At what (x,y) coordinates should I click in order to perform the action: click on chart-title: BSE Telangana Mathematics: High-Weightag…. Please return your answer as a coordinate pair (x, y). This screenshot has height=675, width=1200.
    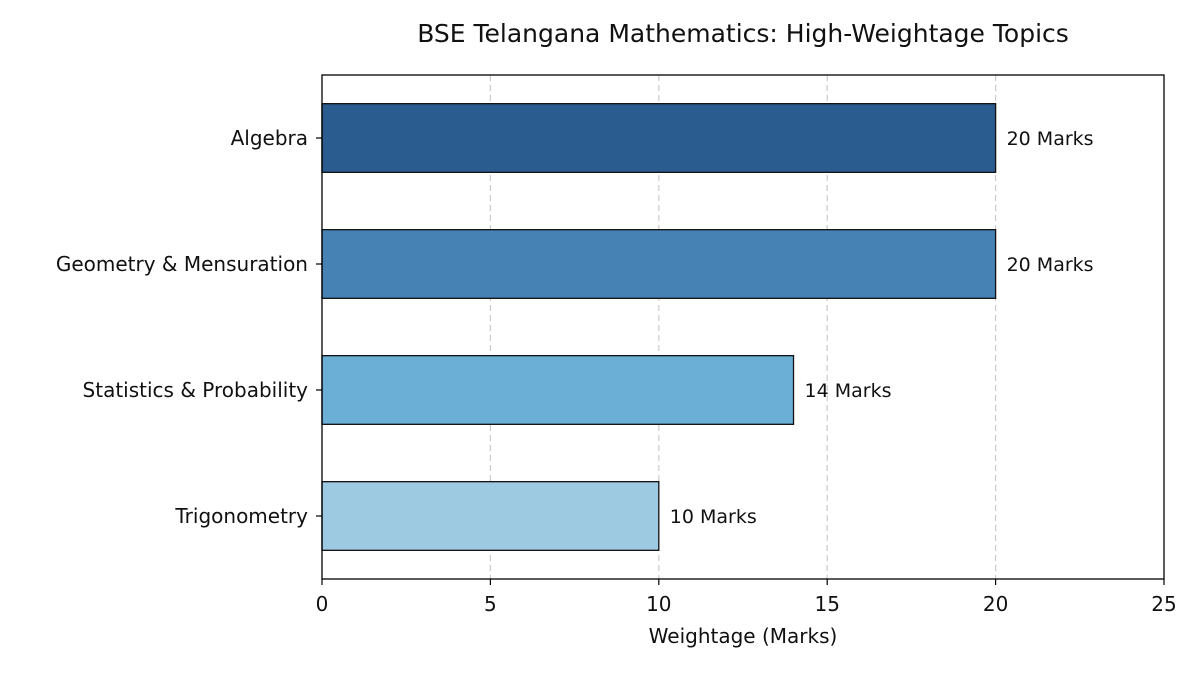
    Looking at the image, I should click on (743, 33).